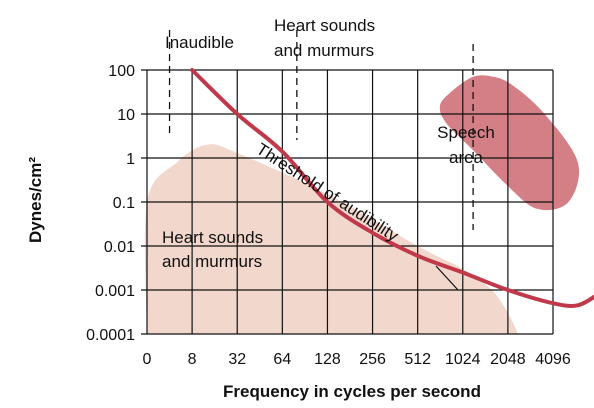  What do you see at coordinates (508, 359) in the screenshot?
I see `x-tick-label: 2048` at bounding box center [508, 359].